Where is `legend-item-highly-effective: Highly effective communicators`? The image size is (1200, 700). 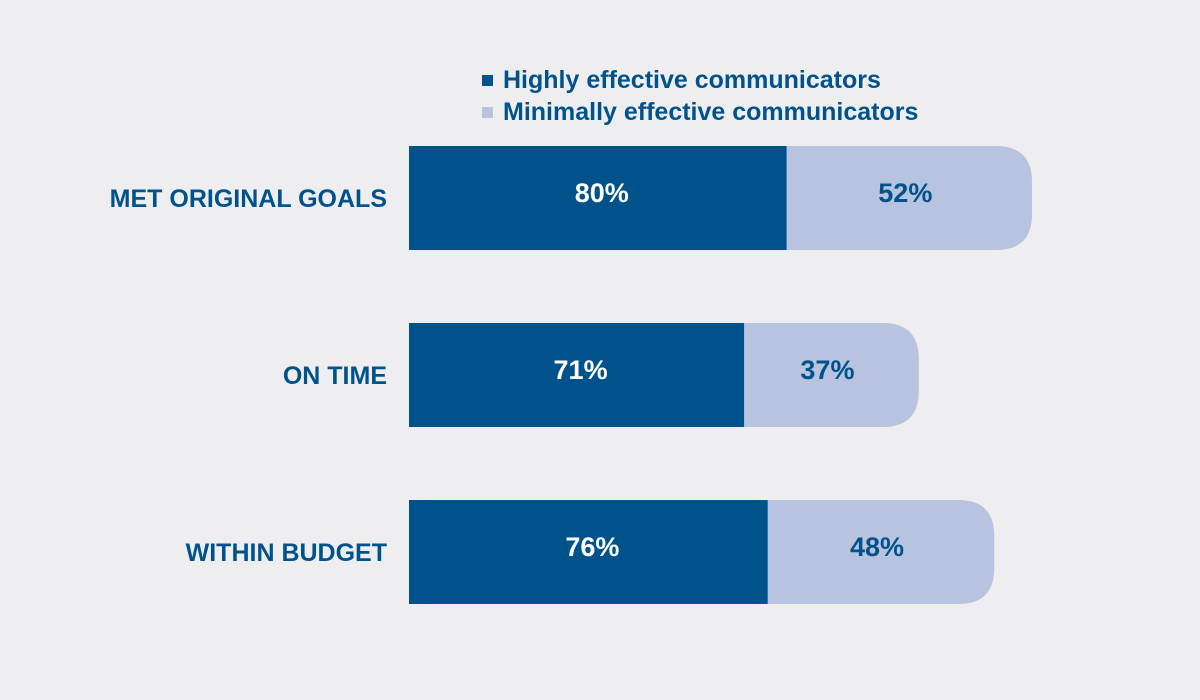
legend-item-highly-effective: Highly effective communicators is located at coordinates (700, 80).